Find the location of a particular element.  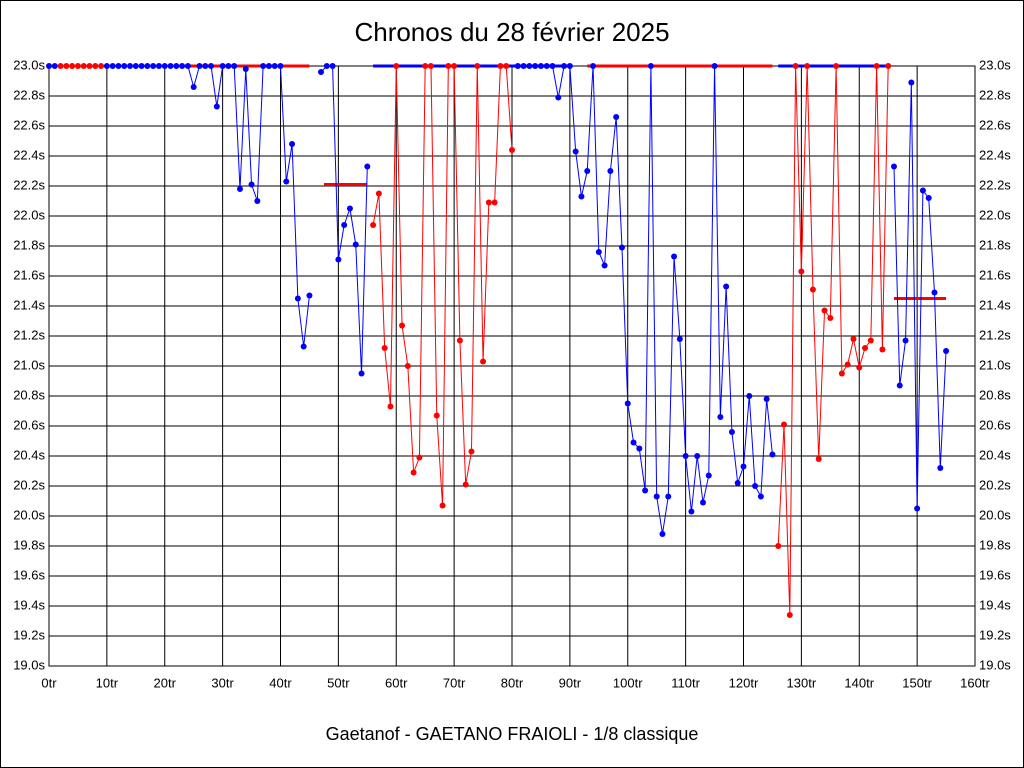

y2-tick-label: 20.0s is located at coordinates (995, 514).